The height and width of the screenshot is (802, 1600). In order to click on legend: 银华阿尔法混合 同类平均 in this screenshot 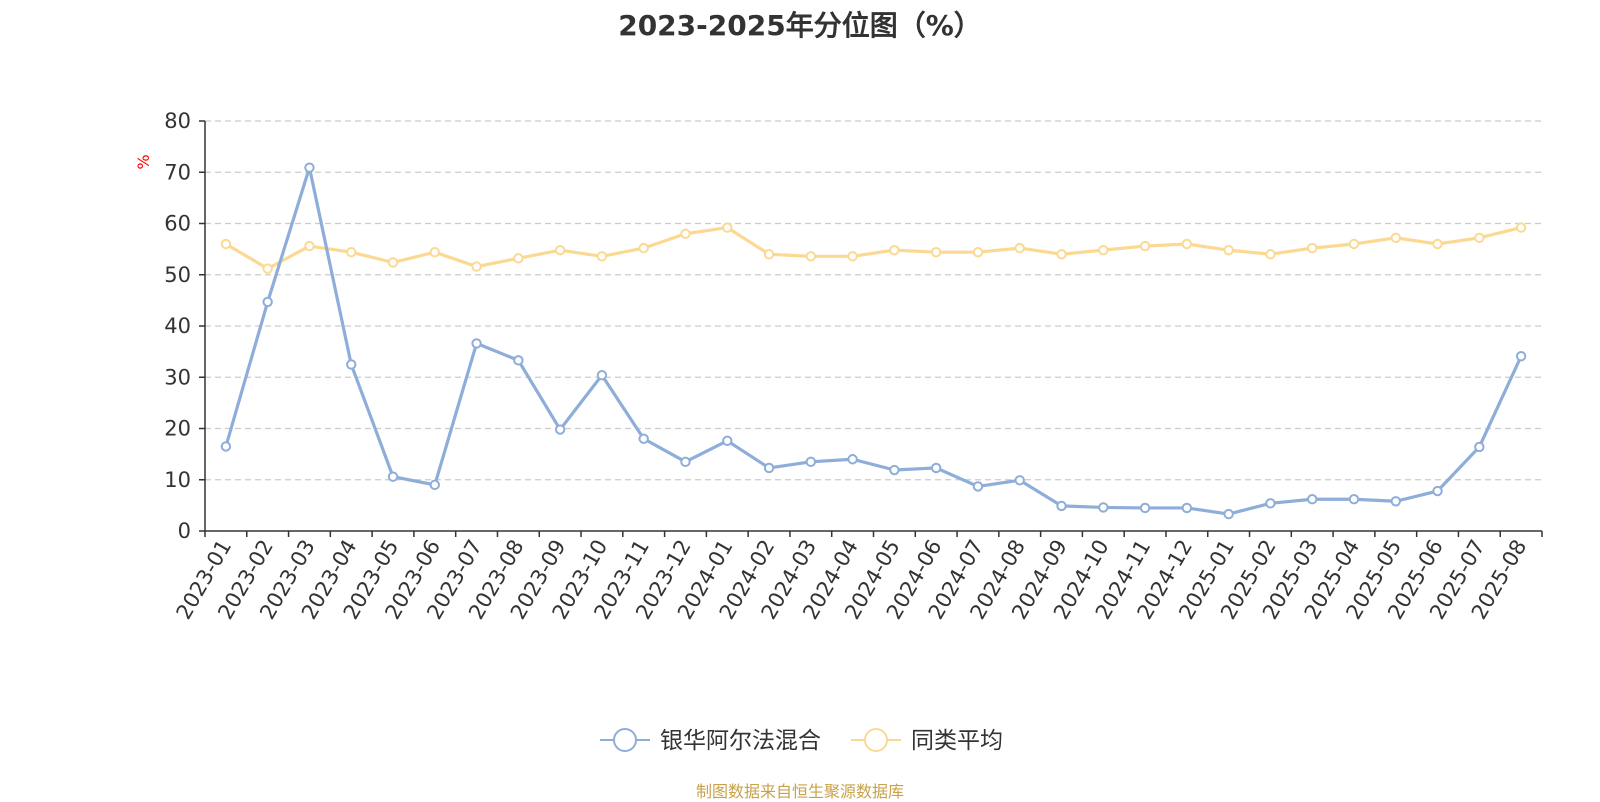, I will do `click(801, 741)`.